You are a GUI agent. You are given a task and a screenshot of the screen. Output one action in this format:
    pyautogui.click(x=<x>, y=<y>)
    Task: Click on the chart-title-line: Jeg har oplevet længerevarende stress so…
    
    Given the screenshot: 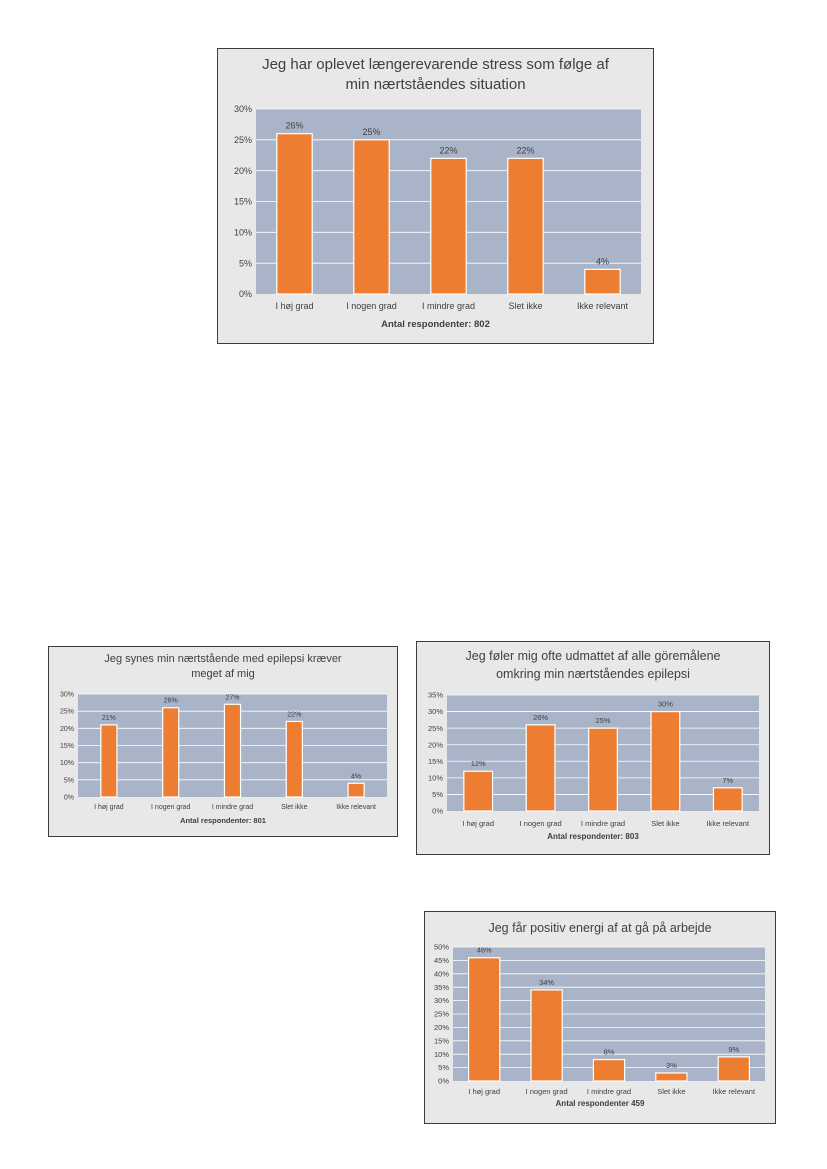 What is the action you would take?
    pyautogui.click(x=436, y=64)
    